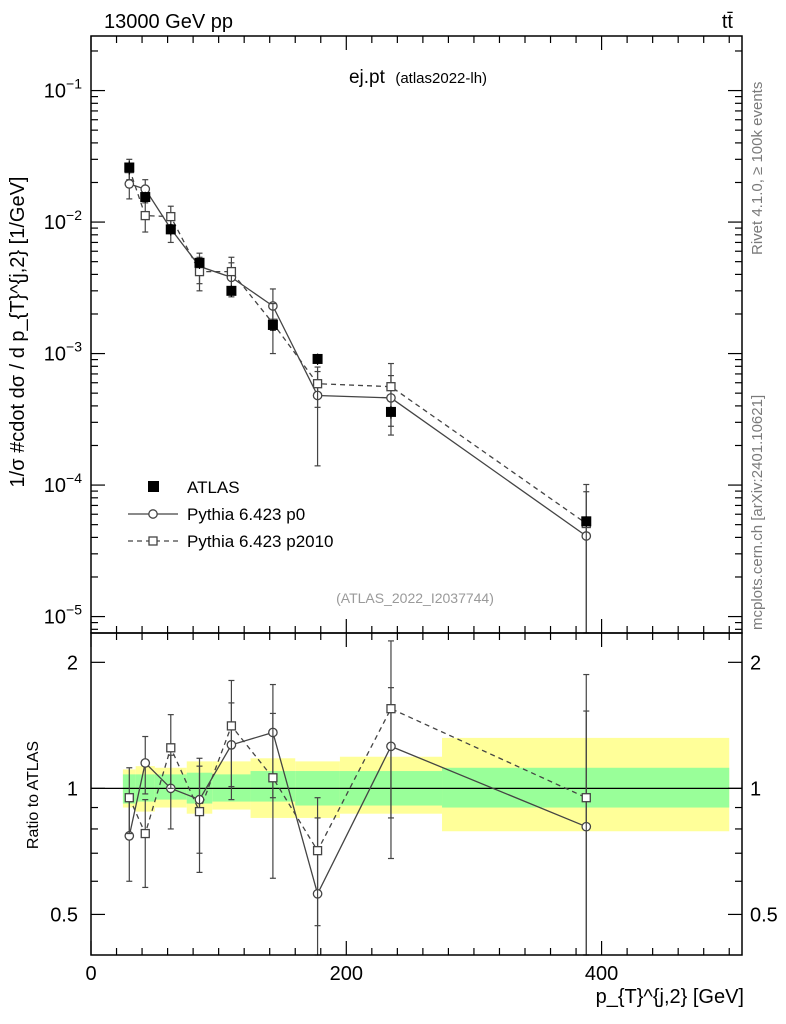 The image size is (786, 1024). What do you see at coordinates (72, 663) in the screenshot?
I see `y-tick-label-ratio-left: 2` at bounding box center [72, 663].